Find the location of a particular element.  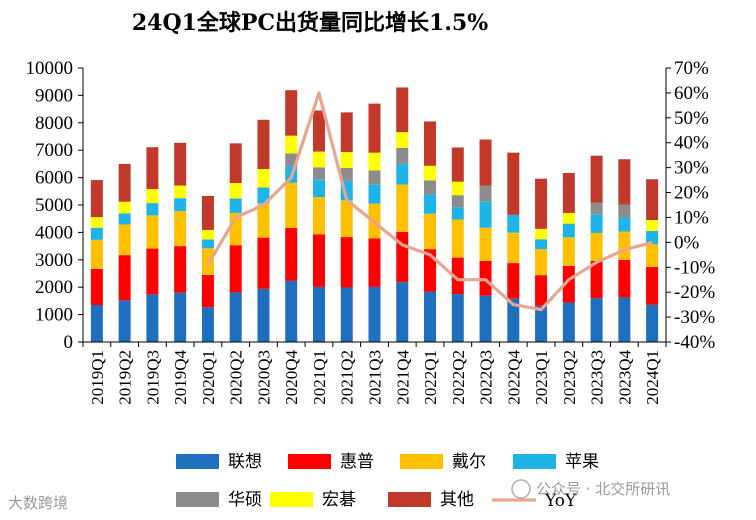

legend-label-戴尔: 戴尔 is located at coordinates (469, 462).